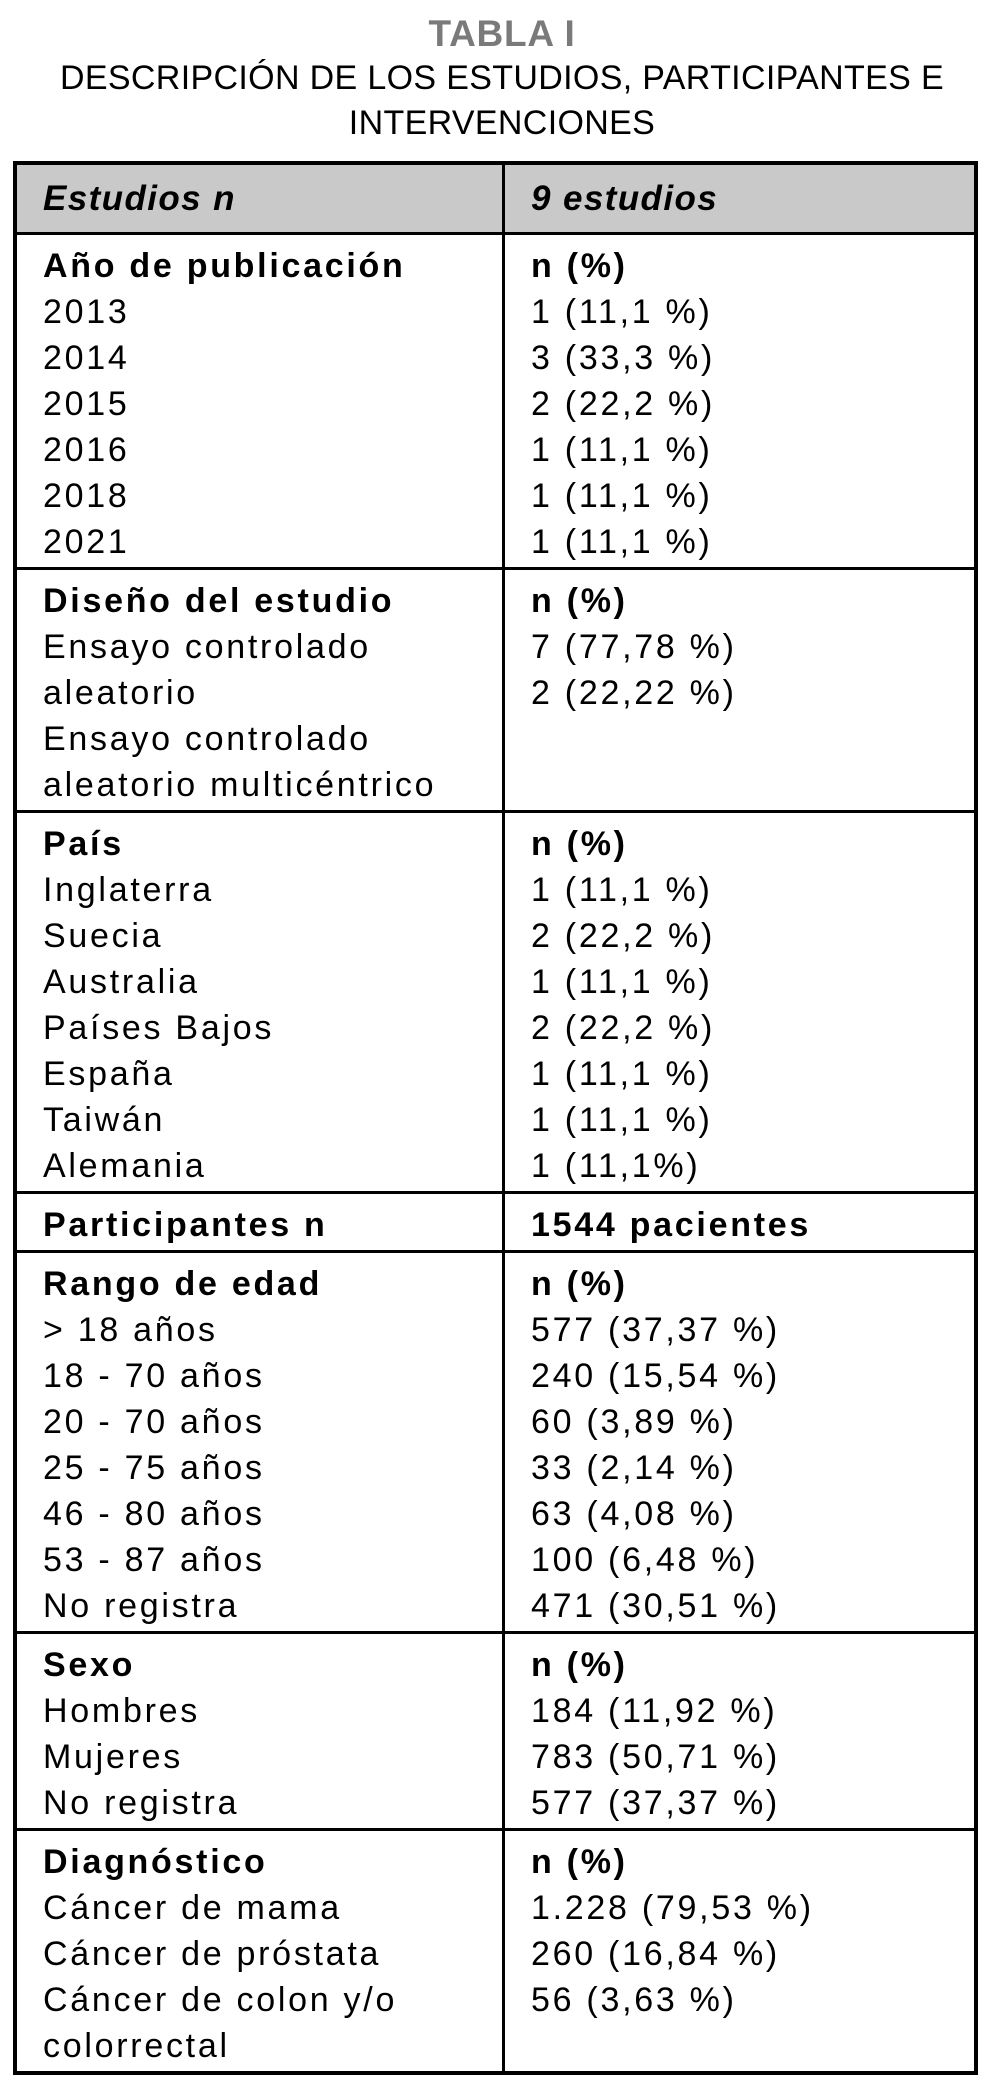 The image size is (1004, 2097). I want to click on table-header-row: Estudios n 9 estudios, so click(495, 198).